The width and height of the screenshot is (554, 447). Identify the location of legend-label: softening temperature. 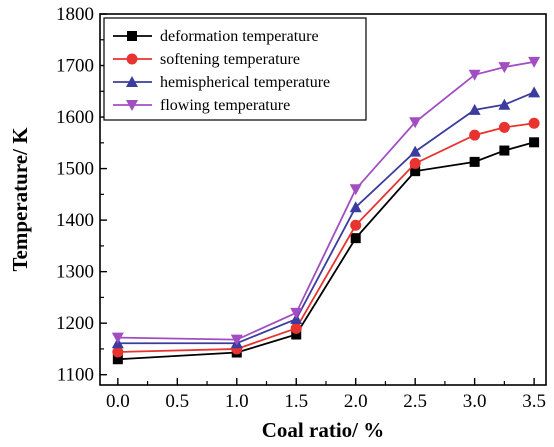
(230, 59).